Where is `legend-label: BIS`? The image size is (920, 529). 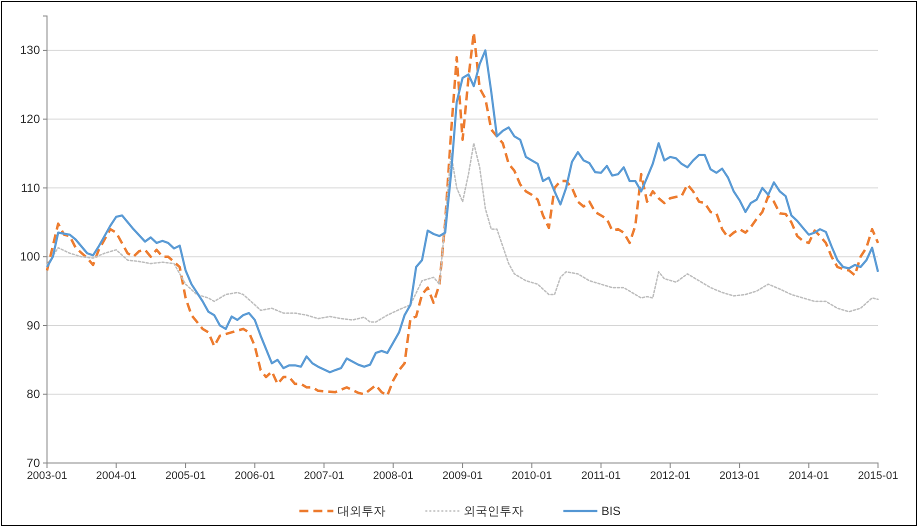
legend-label: BIS is located at coordinates (611, 511).